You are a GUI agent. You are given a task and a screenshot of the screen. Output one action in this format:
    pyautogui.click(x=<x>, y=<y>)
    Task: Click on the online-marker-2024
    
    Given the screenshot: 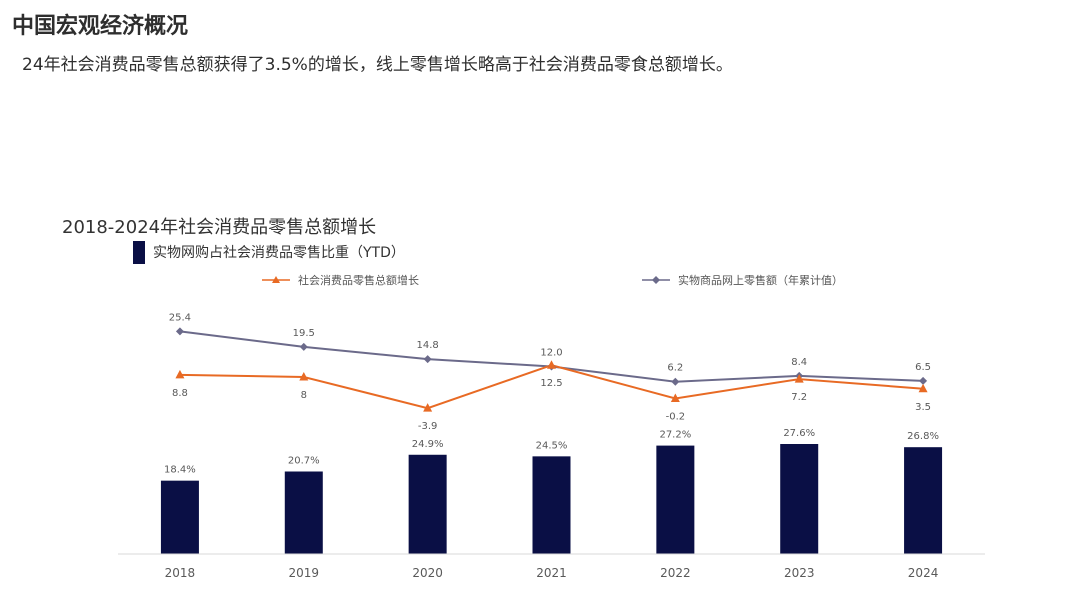 What is the action you would take?
    pyautogui.click(x=923, y=380)
    